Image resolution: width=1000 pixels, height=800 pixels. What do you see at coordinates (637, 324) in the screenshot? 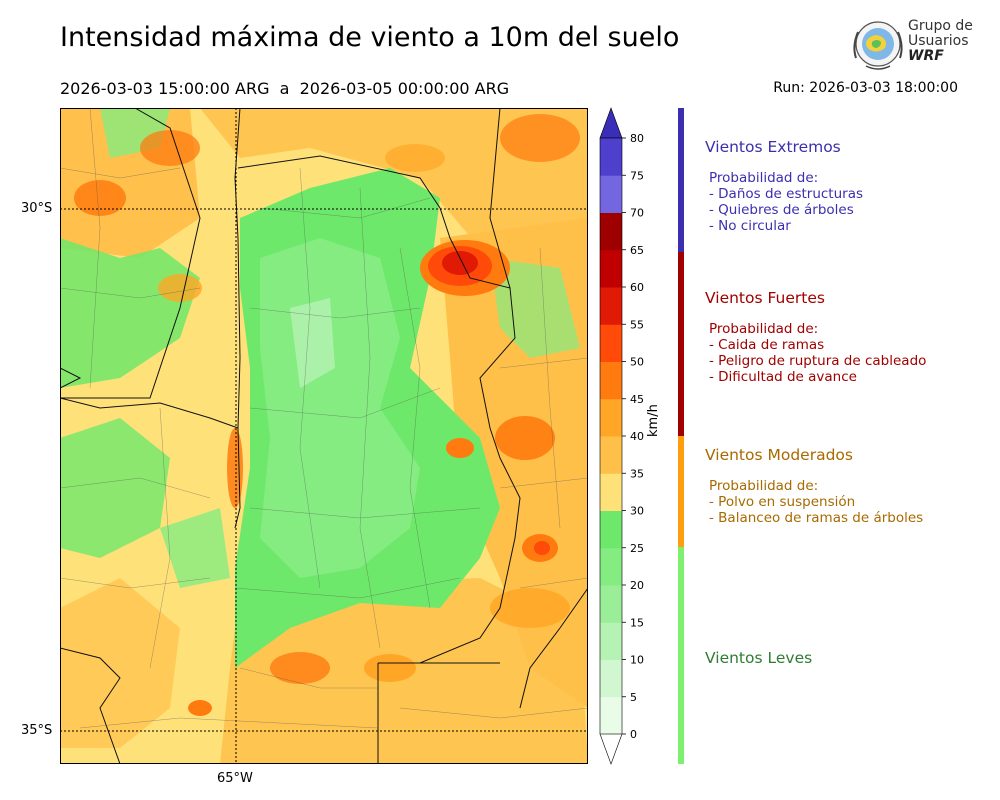
I see `colorbar-tick-label: 55` at bounding box center [637, 324].